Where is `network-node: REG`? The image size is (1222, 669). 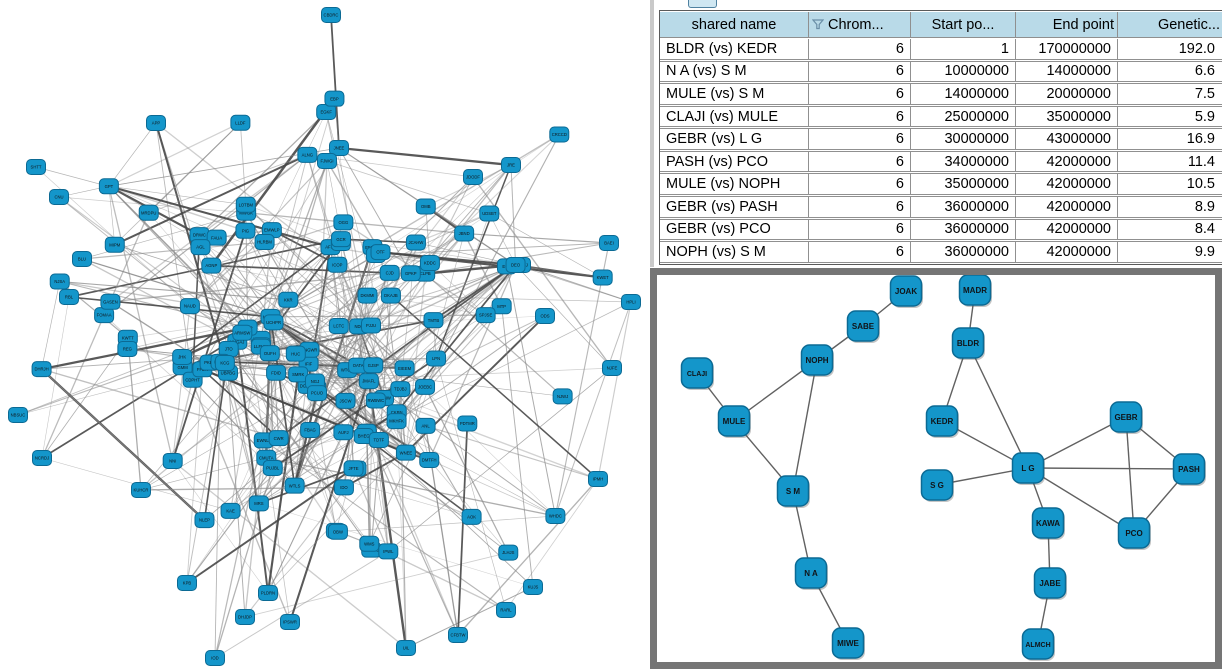
network-node: REG is located at coordinates (127, 348).